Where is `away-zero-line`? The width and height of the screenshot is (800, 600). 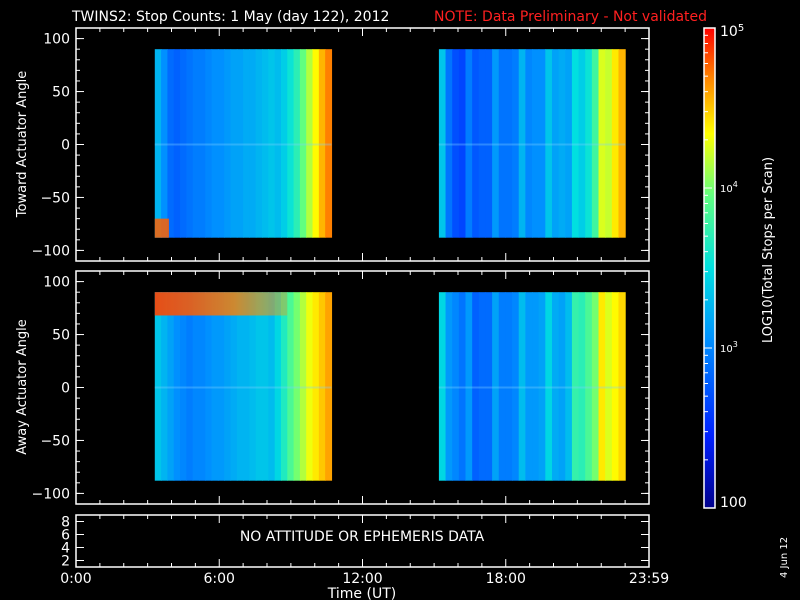
away-zero-line is located at coordinates (532, 387).